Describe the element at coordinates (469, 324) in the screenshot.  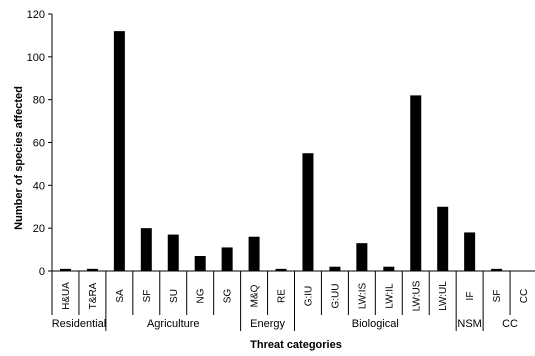
I see `group-label: NSM` at that location.